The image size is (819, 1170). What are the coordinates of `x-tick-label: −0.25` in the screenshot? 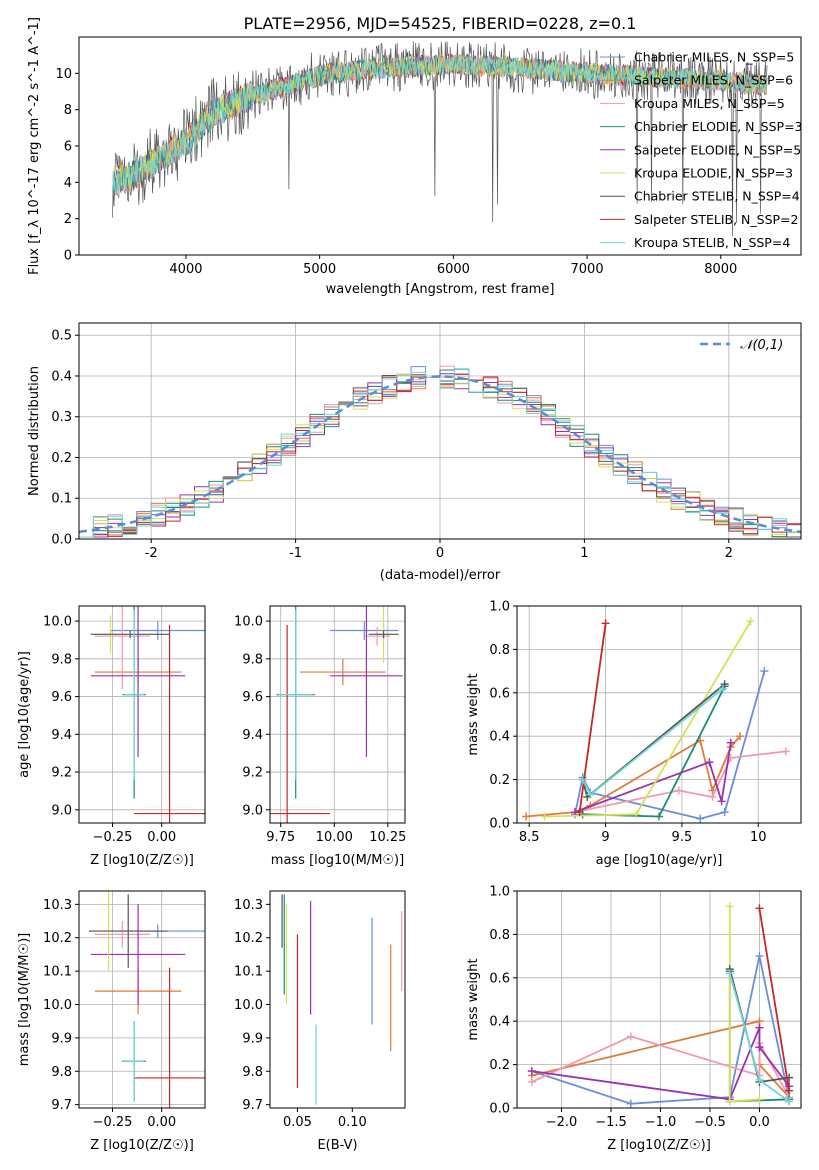 It's located at (113, 1122).